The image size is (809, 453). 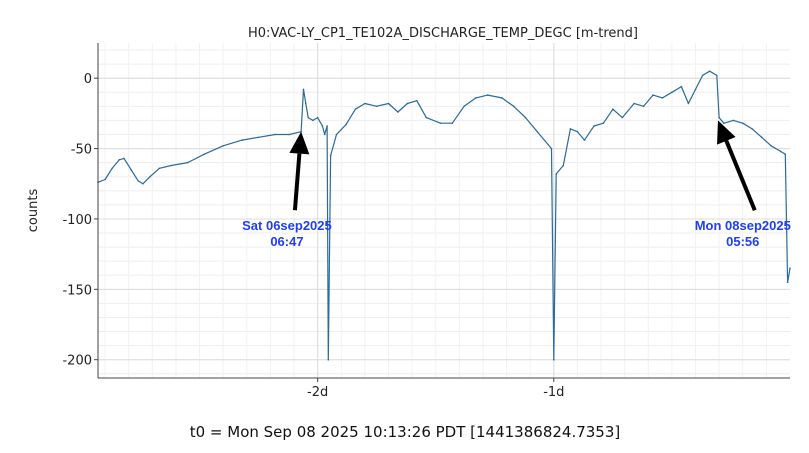 I want to click on y-tick-label: -100, so click(x=77, y=220).